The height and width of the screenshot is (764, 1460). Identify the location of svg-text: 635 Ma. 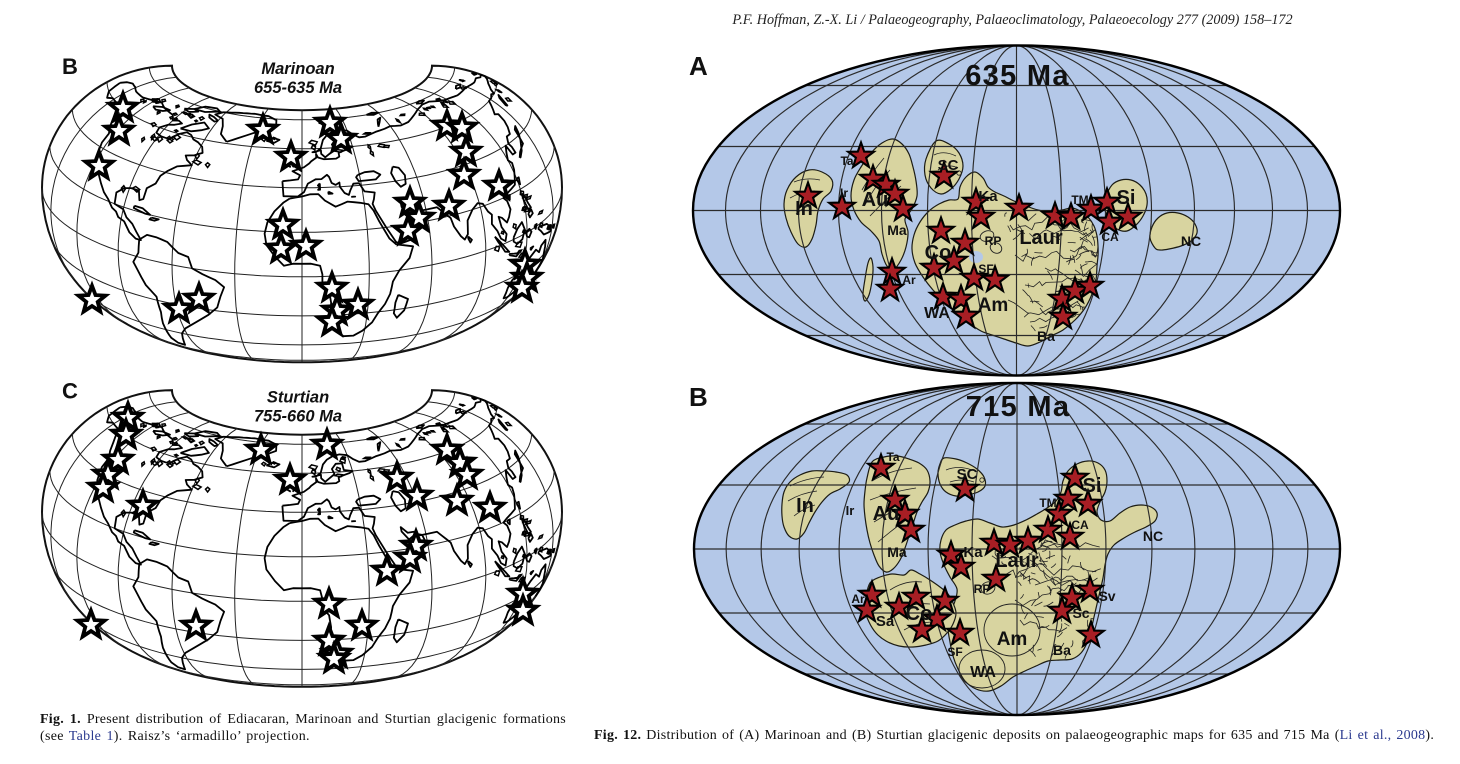
(1017, 76).